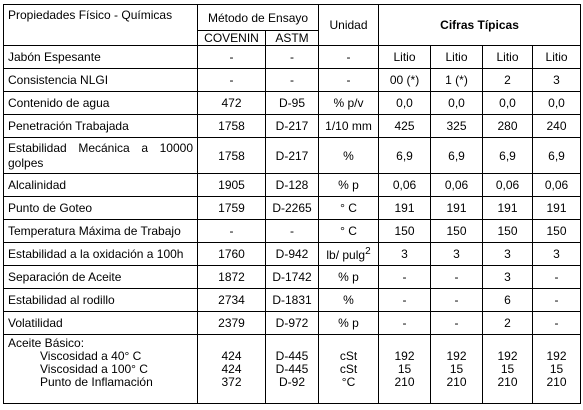 The width and height of the screenshot is (583, 410). What do you see at coordinates (349, 231) in the screenshot?
I see `value-cell: ° C` at bounding box center [349, 231].